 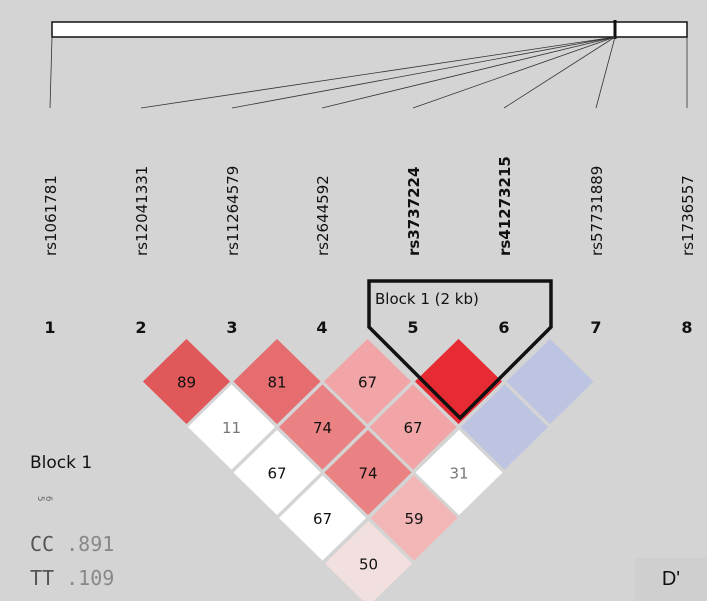 I want to click on ld-cell-2-3: 89, so click(x=186, y=381).